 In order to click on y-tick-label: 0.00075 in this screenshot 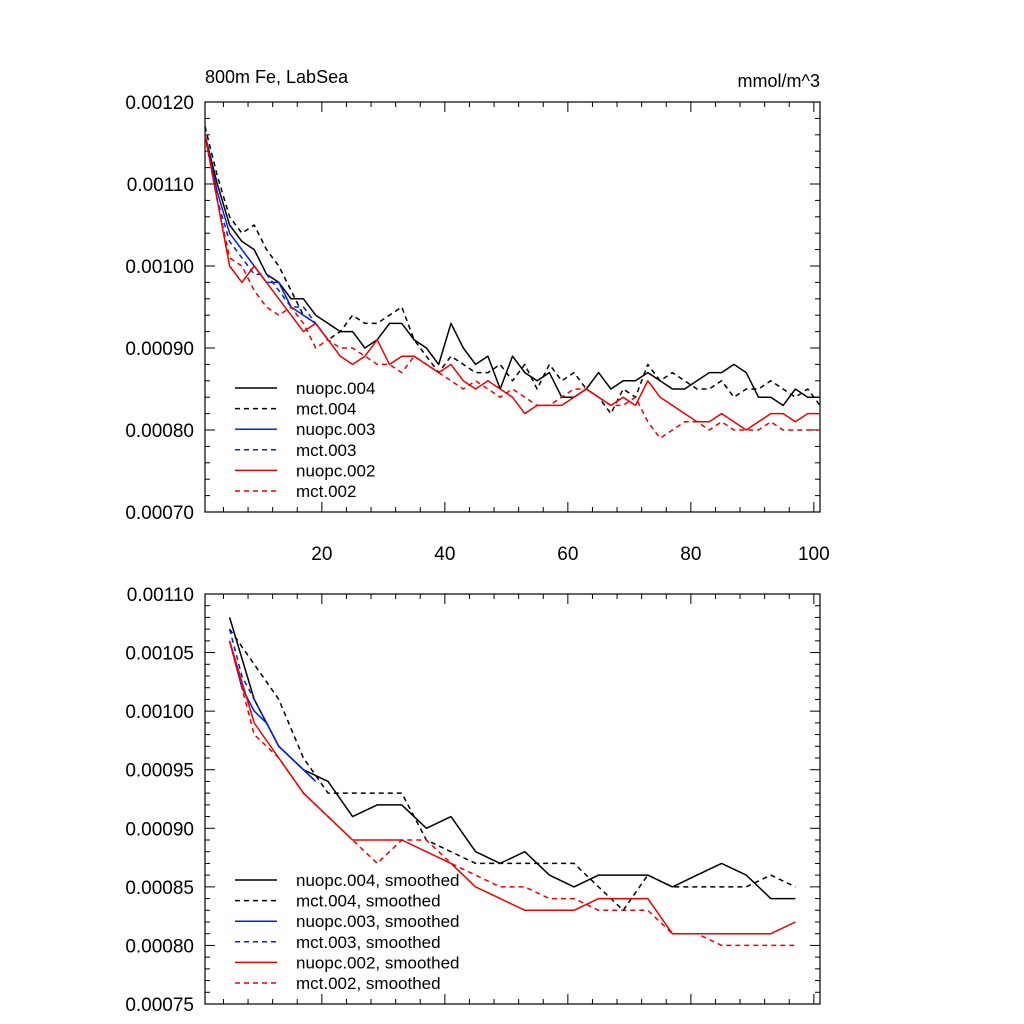, I will do `click(159, 1005)`.